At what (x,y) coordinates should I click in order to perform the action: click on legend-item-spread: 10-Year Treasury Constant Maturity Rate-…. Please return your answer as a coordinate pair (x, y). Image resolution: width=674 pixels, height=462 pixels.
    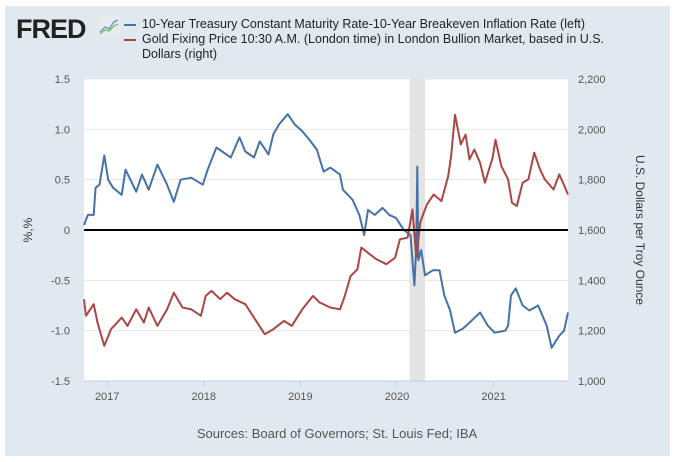
    Looking at the image, I should click on (354, 24).